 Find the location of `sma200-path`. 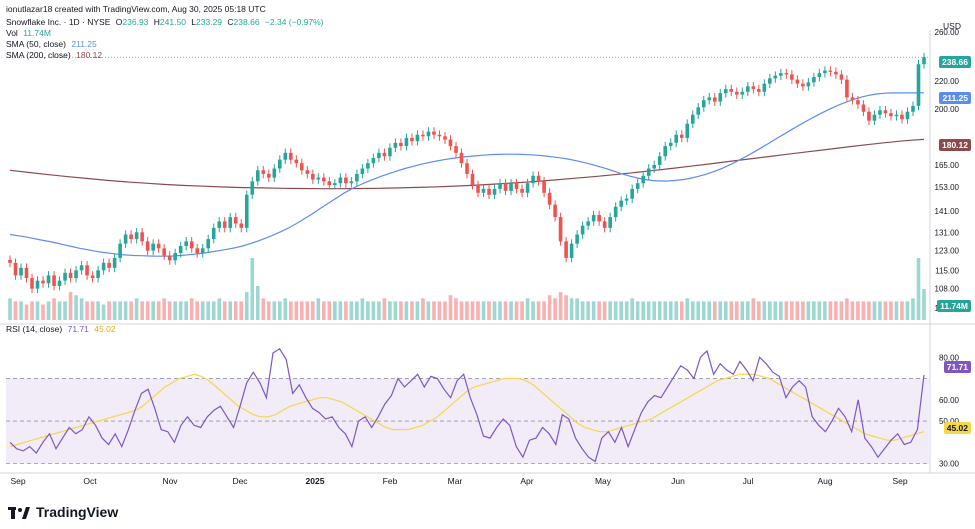

sma200-path is located at coordinates (467, 164).